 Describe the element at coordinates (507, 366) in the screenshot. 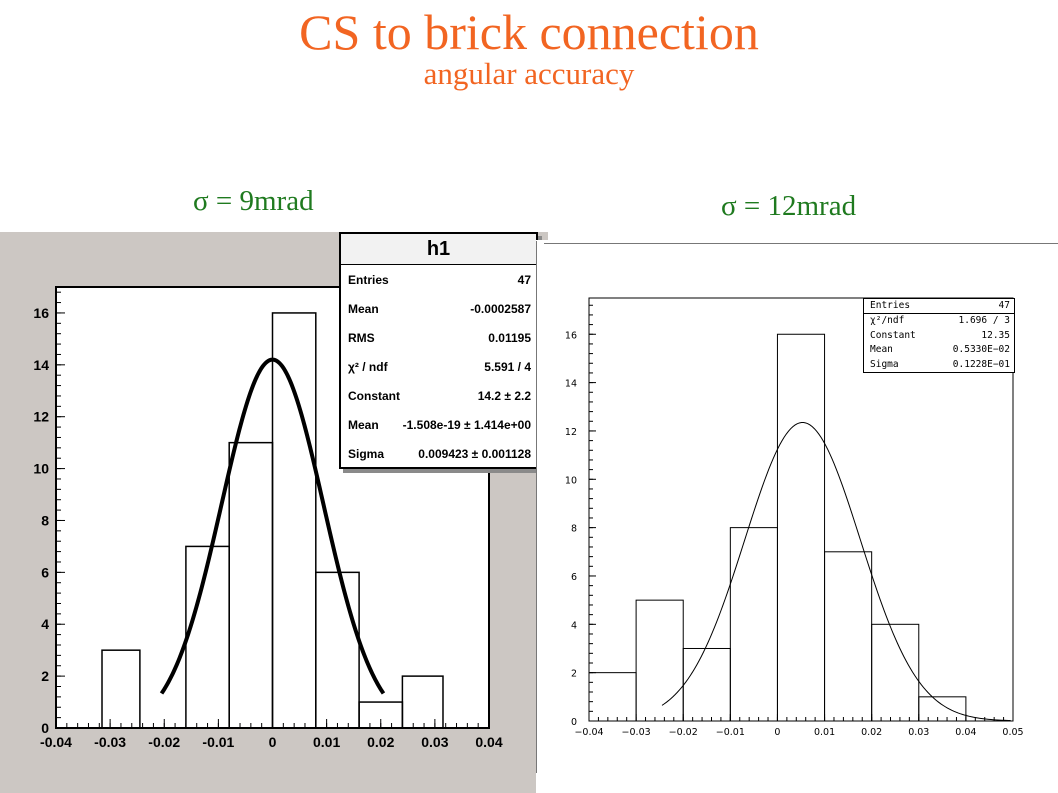

I see `left-stats-value: 5.591 / 4` at that location.